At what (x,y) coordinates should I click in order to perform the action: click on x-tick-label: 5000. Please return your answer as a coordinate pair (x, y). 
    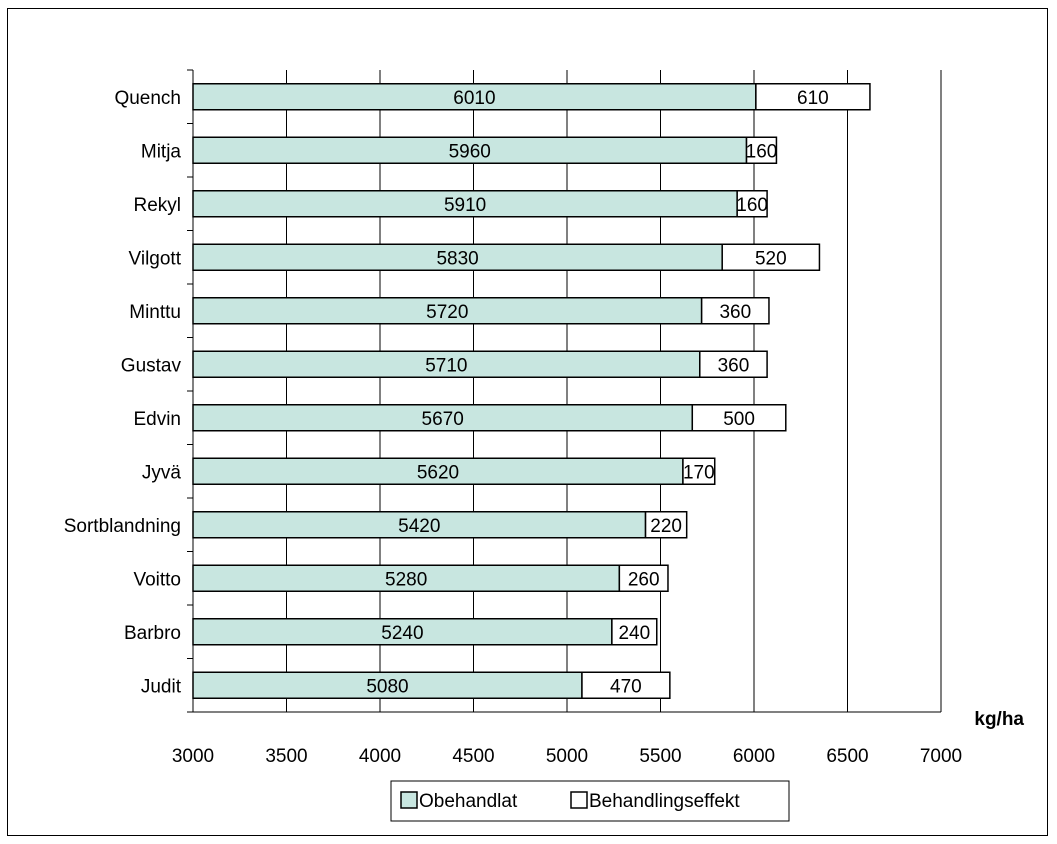
    Looking at the image, I should click on (567, 756).